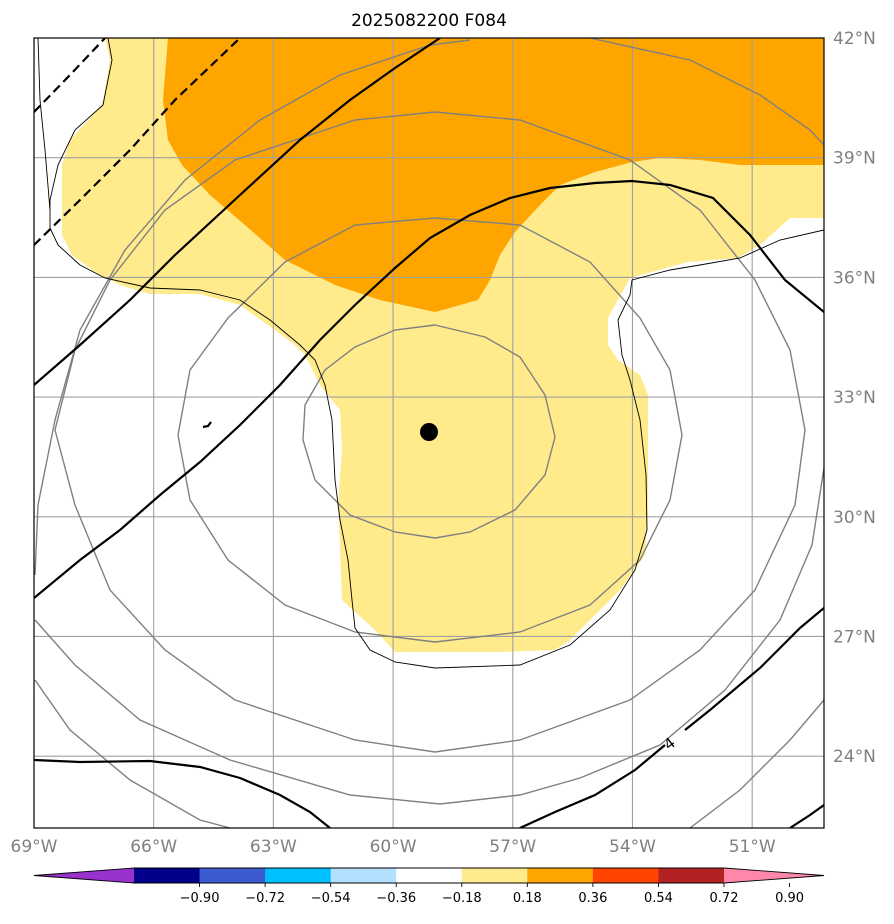 This screenshot has height=924, width=894. Describe the element at coordinates (84, 875) in the screenshot. I see `colorbar-extend-low` at that location.